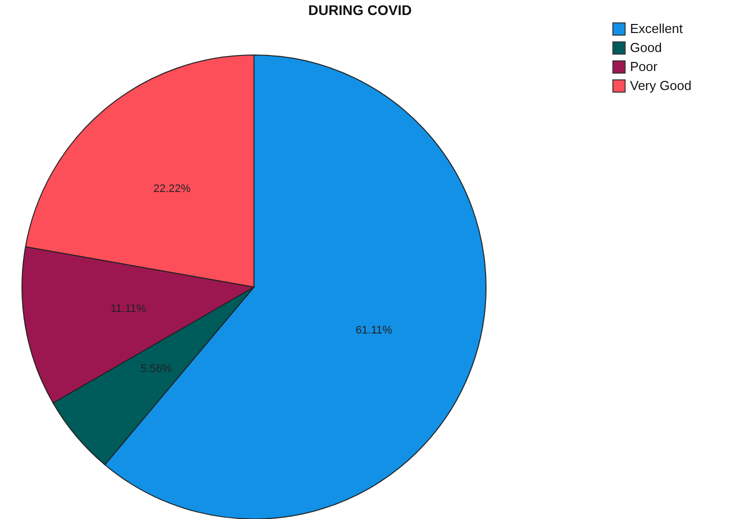 The height and width of the screenshot is (519, 730). Describe the element at coordinates (374, 330) in the screenshot. I see `data-label: 61.11%` at that location.